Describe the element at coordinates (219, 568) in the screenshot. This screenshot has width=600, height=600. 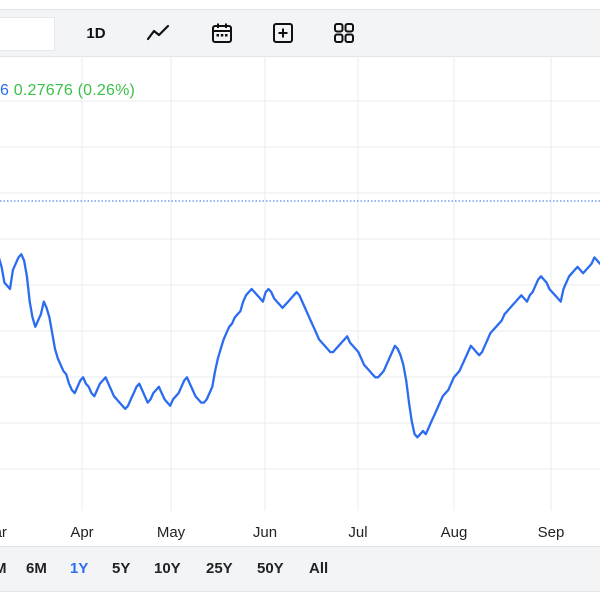
I see `range-button-25y: 25Y` at that location.